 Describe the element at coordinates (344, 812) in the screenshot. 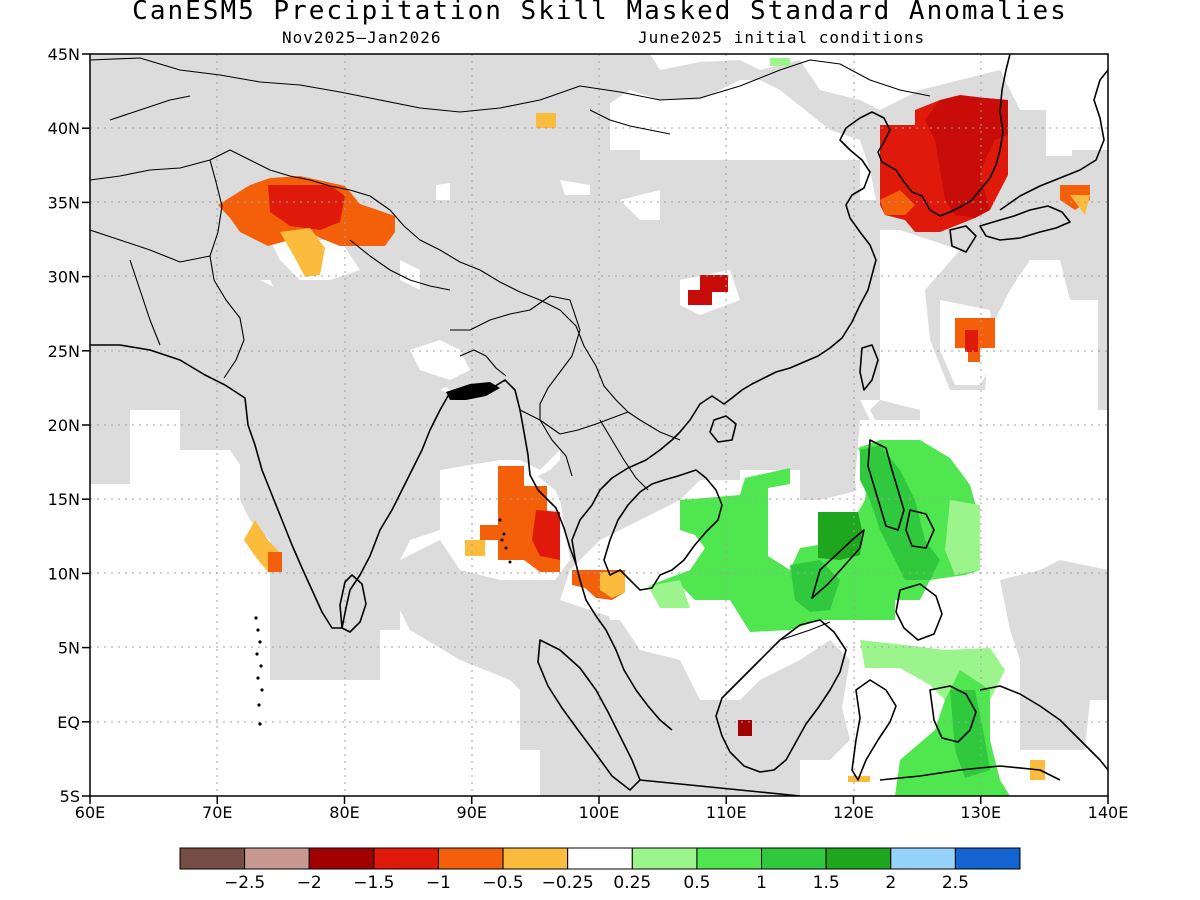

I see `x-tick-label: 80E` at that location.